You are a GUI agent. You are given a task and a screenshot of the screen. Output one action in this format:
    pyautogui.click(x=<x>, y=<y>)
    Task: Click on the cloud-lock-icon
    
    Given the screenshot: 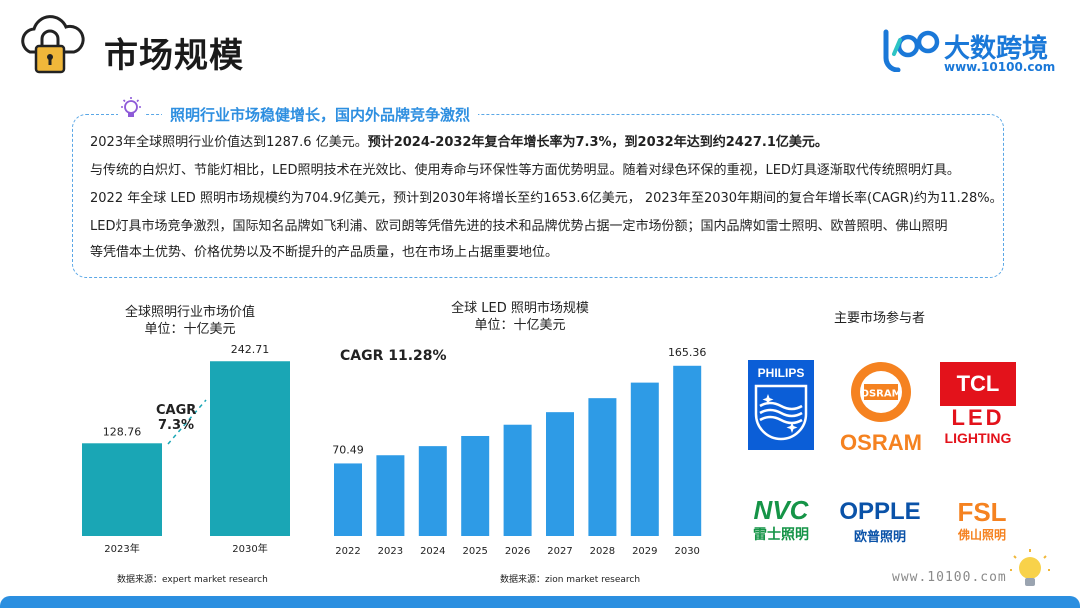 What is the action you would take?
    pyautogui.click(x=51, y=45)
    